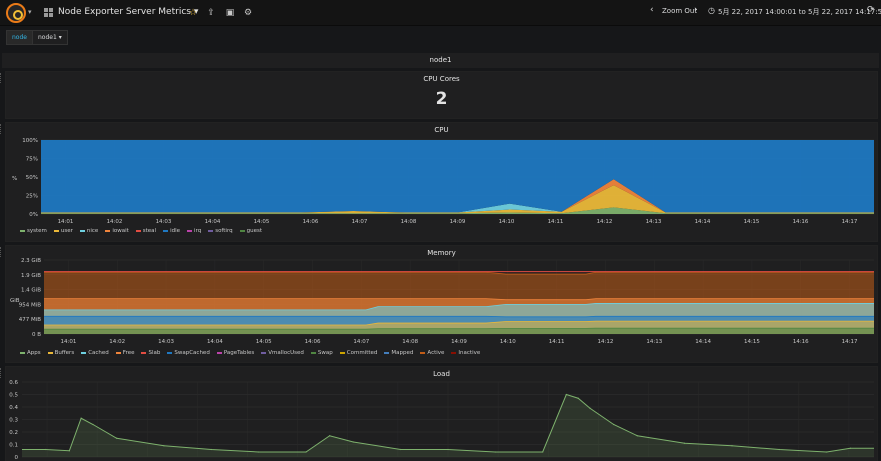 This screenshot has width=881, height=461. What do you see at coordinates (459, 342) in the screenshot?
I see `x-tick-label: 14:09` at bounding box center [459, 342].